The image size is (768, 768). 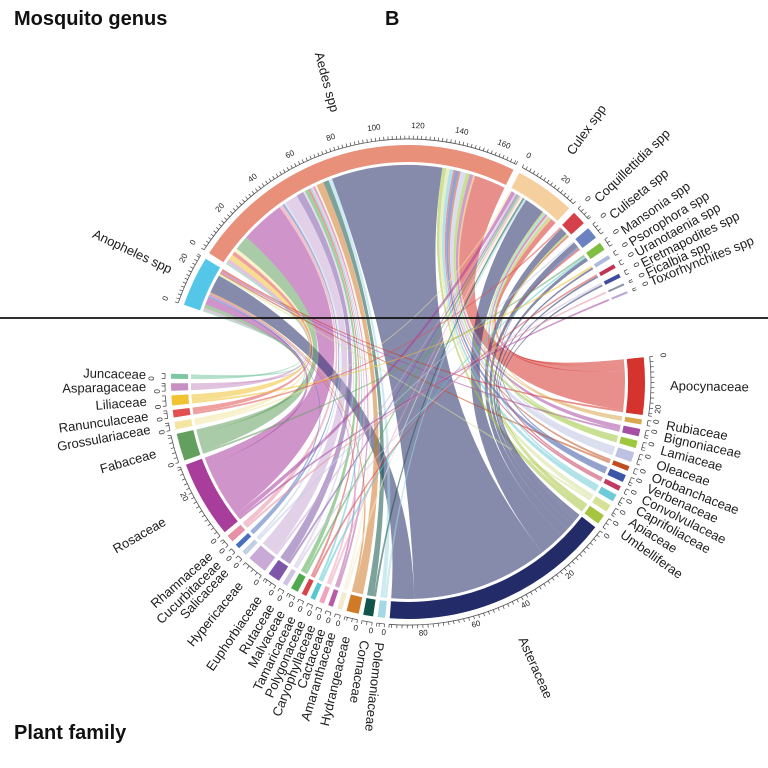 I want to click on axis-line-Tamaricaceae, so click(x=301, y=600).